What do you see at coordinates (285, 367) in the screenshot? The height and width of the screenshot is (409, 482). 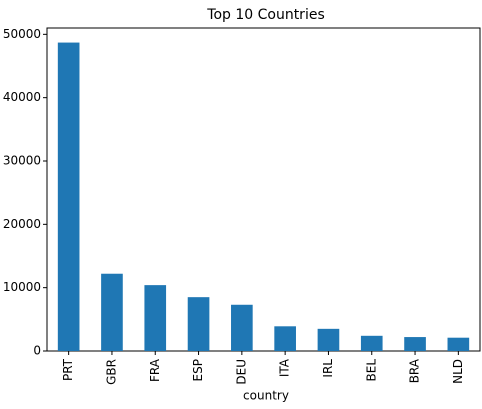 I see `x-tick-label: ITA` at bounding box center [285, 367].